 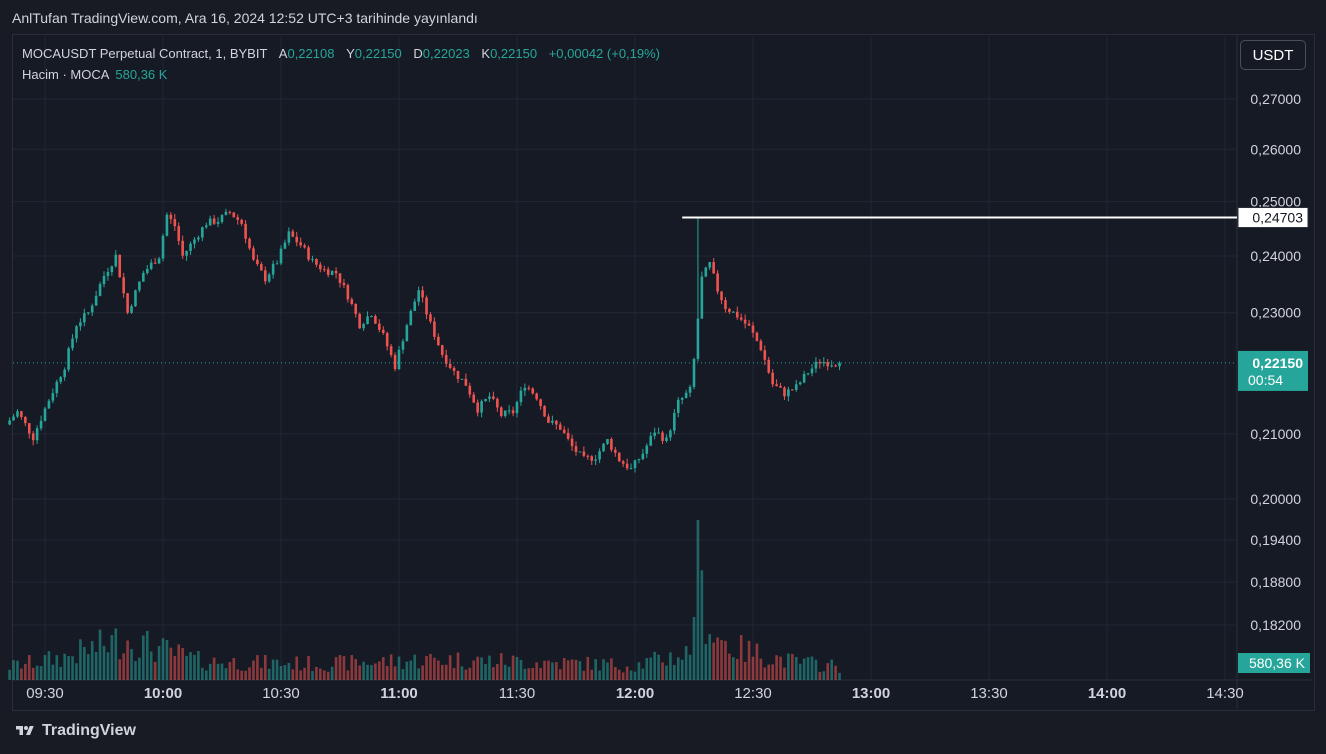 I want to click on open-label: A, so click(x=283, y=53).